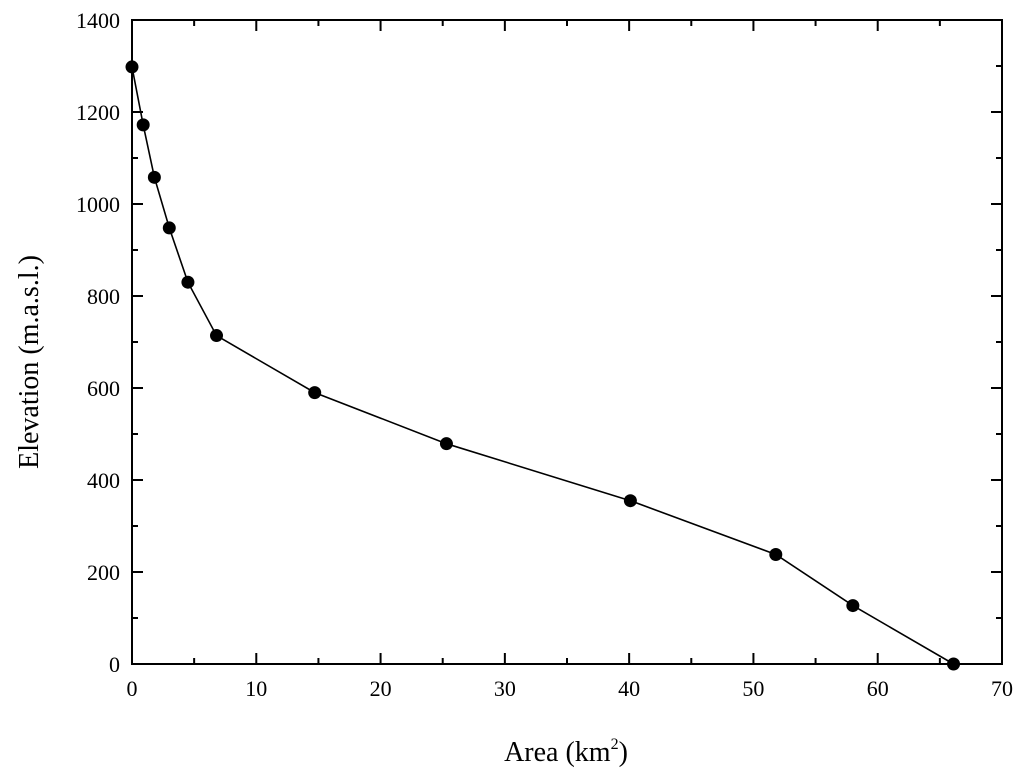 Image resolution: width=1024 pixels, height=782 pixels. Describe the element at coordinates (381, 688) in the screenshot. I see `x-tick-label: 20` at that location.